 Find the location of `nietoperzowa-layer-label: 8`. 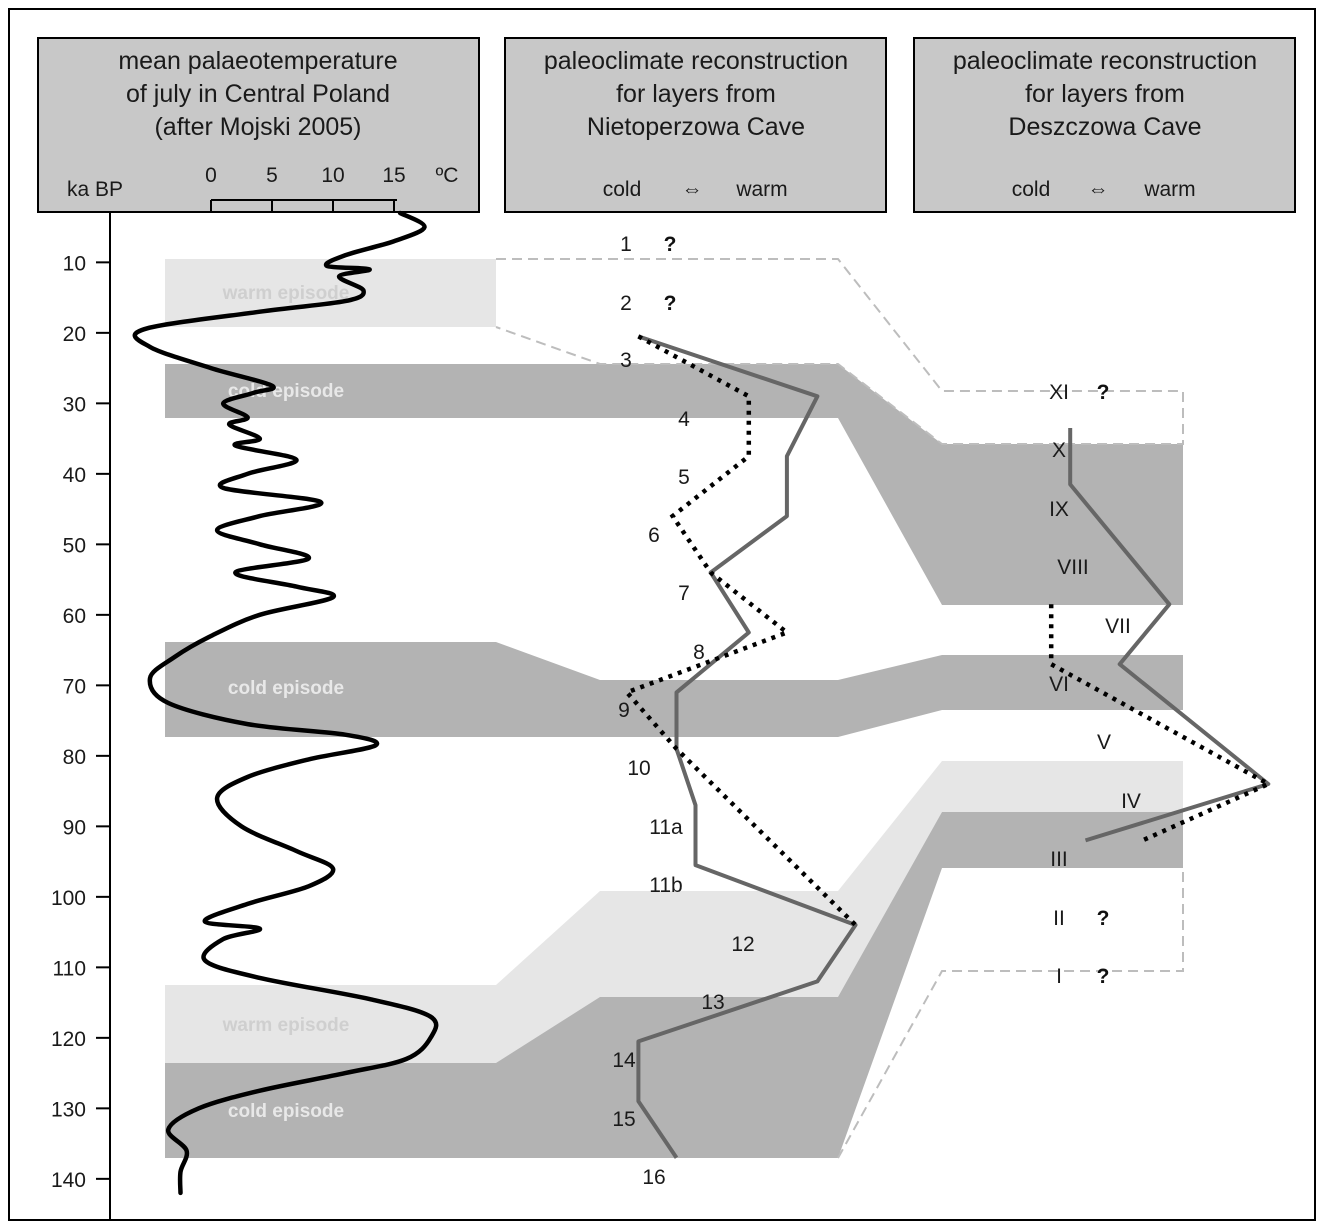

nietoperzowa-layer-label: 8 is located at coordinates (699, 652).